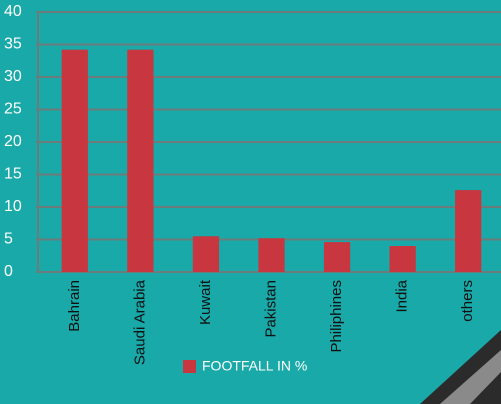 The height and width of the screenshot is (404, 501). I want to click on y-tick-label: 25, so click(13, 109).